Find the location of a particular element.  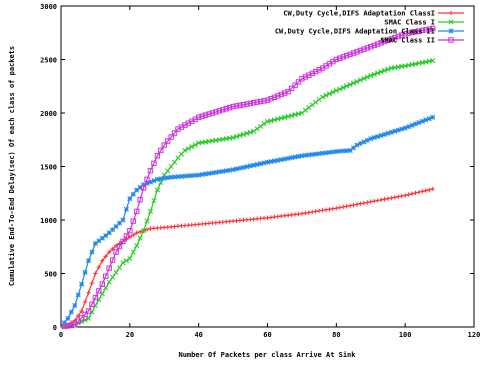

x-tick-label: 20 is located at coordinates (130, 335).